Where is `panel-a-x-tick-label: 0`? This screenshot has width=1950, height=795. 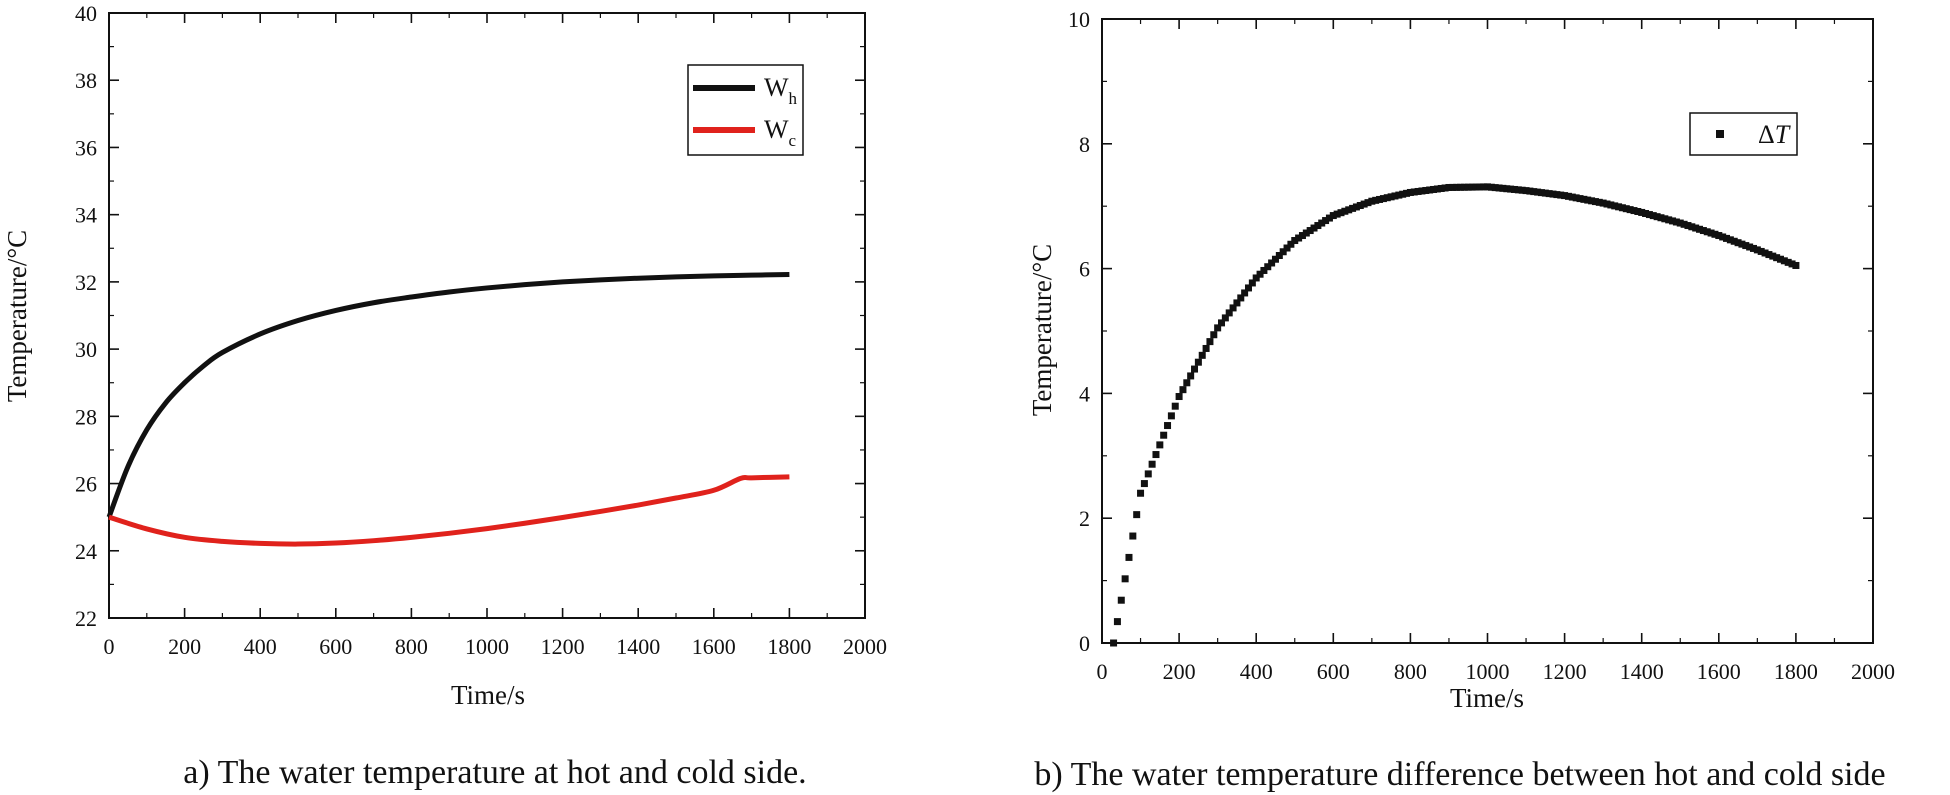
panel-a-x-tick-label: 0 is located at coordinates (109, 646).